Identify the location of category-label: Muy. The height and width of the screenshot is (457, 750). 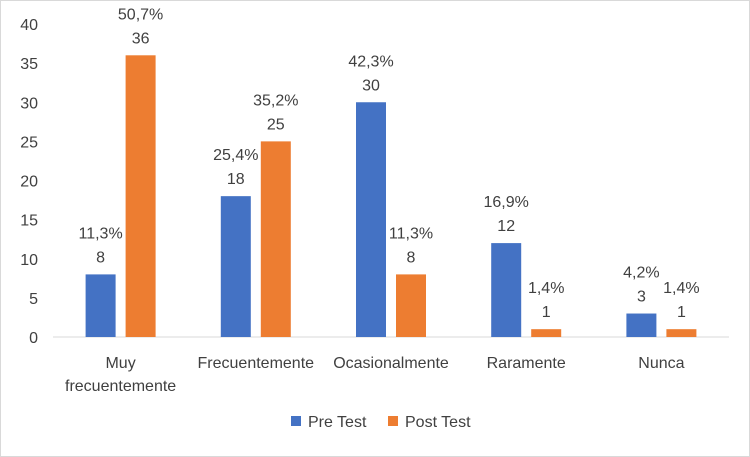
(120, 363).